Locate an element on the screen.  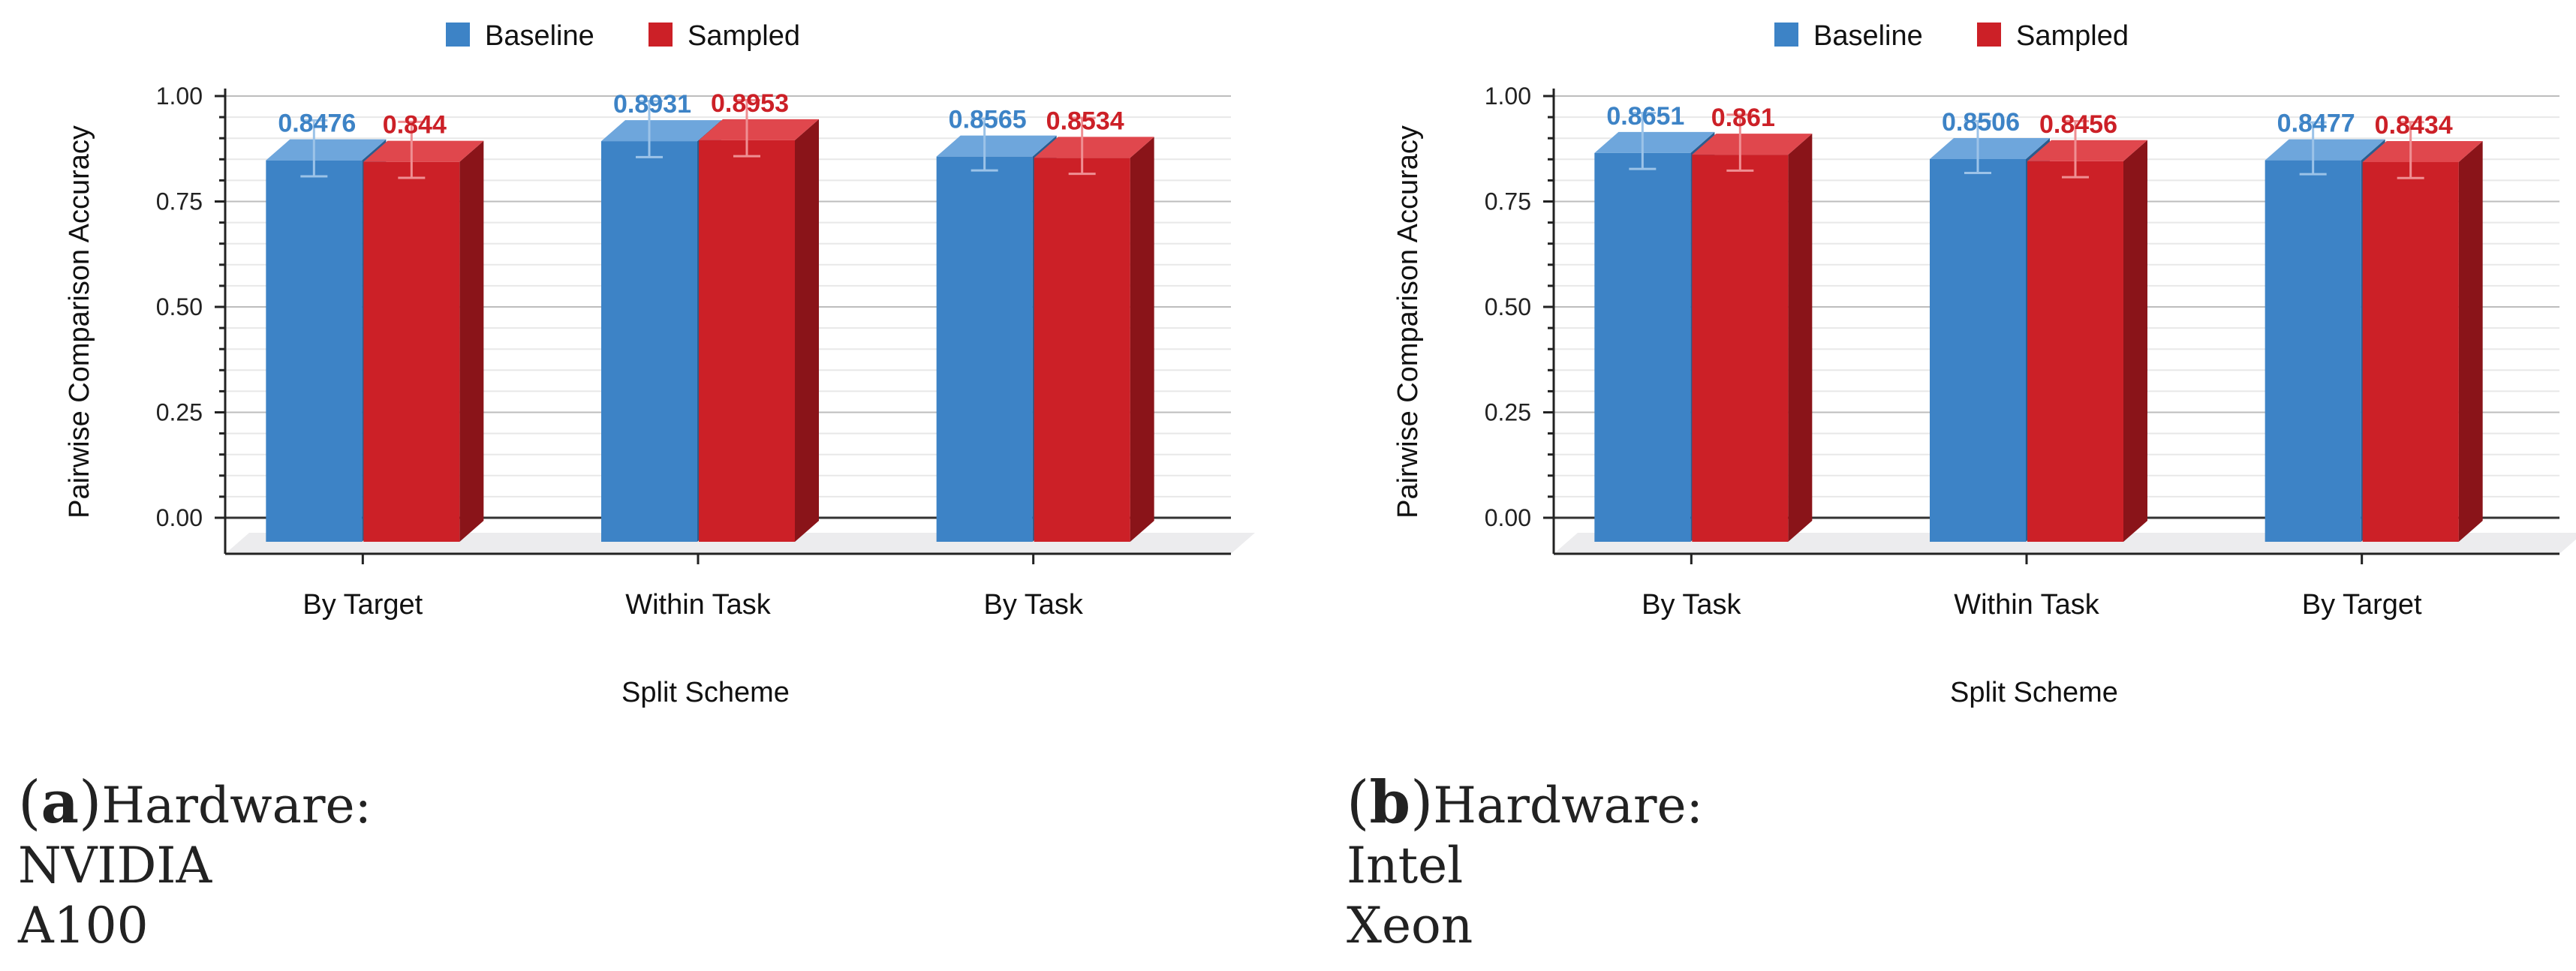
data-label-baseline-0: 0.8476 is located at coordinates (317, 124).